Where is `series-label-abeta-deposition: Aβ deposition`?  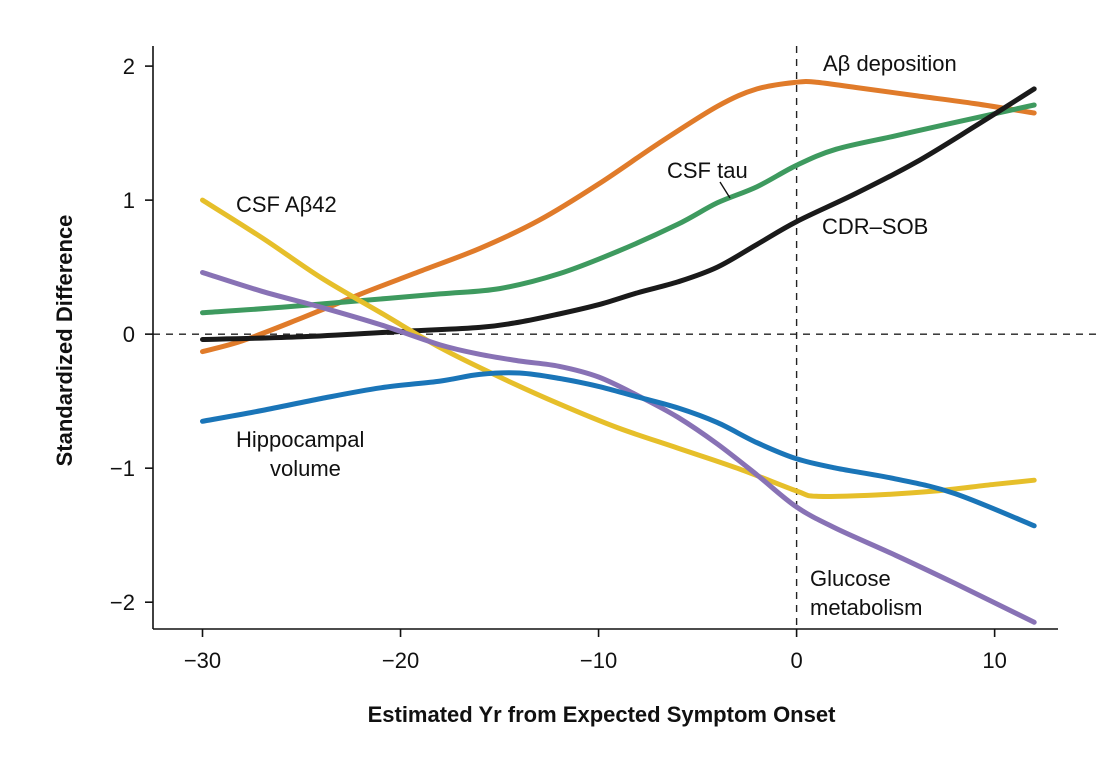 series-label-abeta-deposition: Aβ deposition is located at coordinates (890, 63).